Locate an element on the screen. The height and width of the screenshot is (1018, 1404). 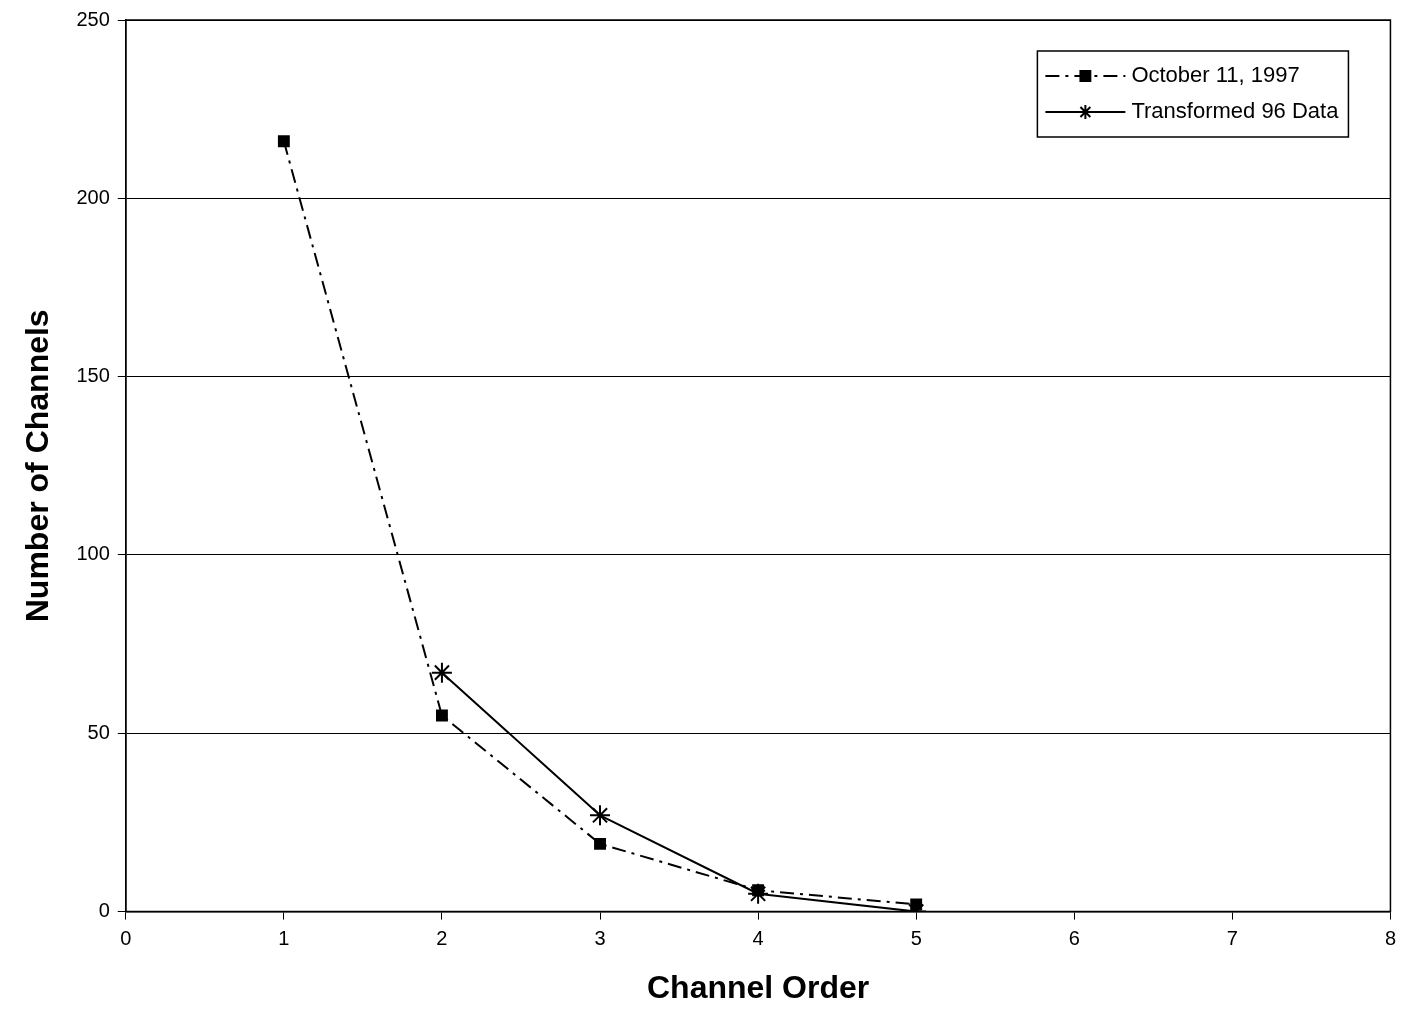
y-tick-label: 0 is located at coordinates (104, 910).